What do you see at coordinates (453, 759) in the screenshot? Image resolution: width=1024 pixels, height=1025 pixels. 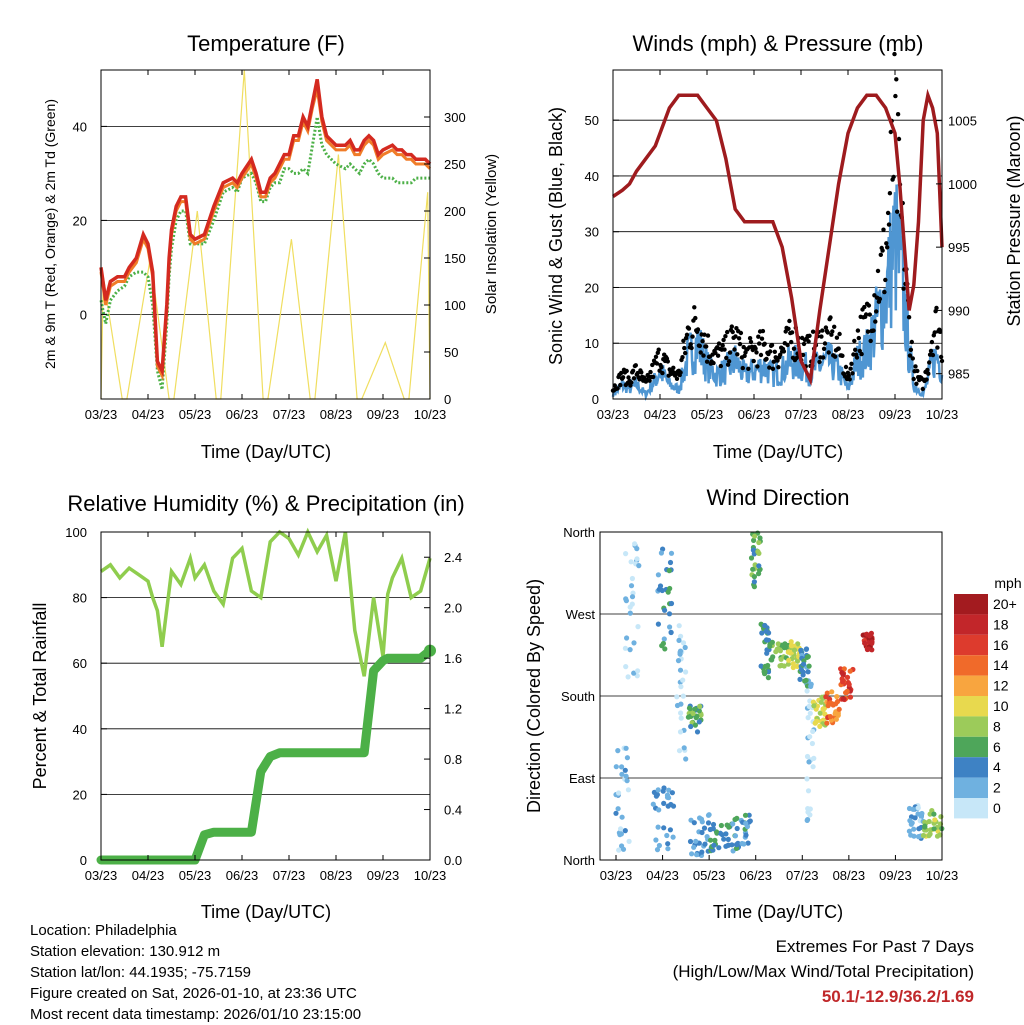 I see `y2-tick-label: 0.8` at bounding box center [453, 759].